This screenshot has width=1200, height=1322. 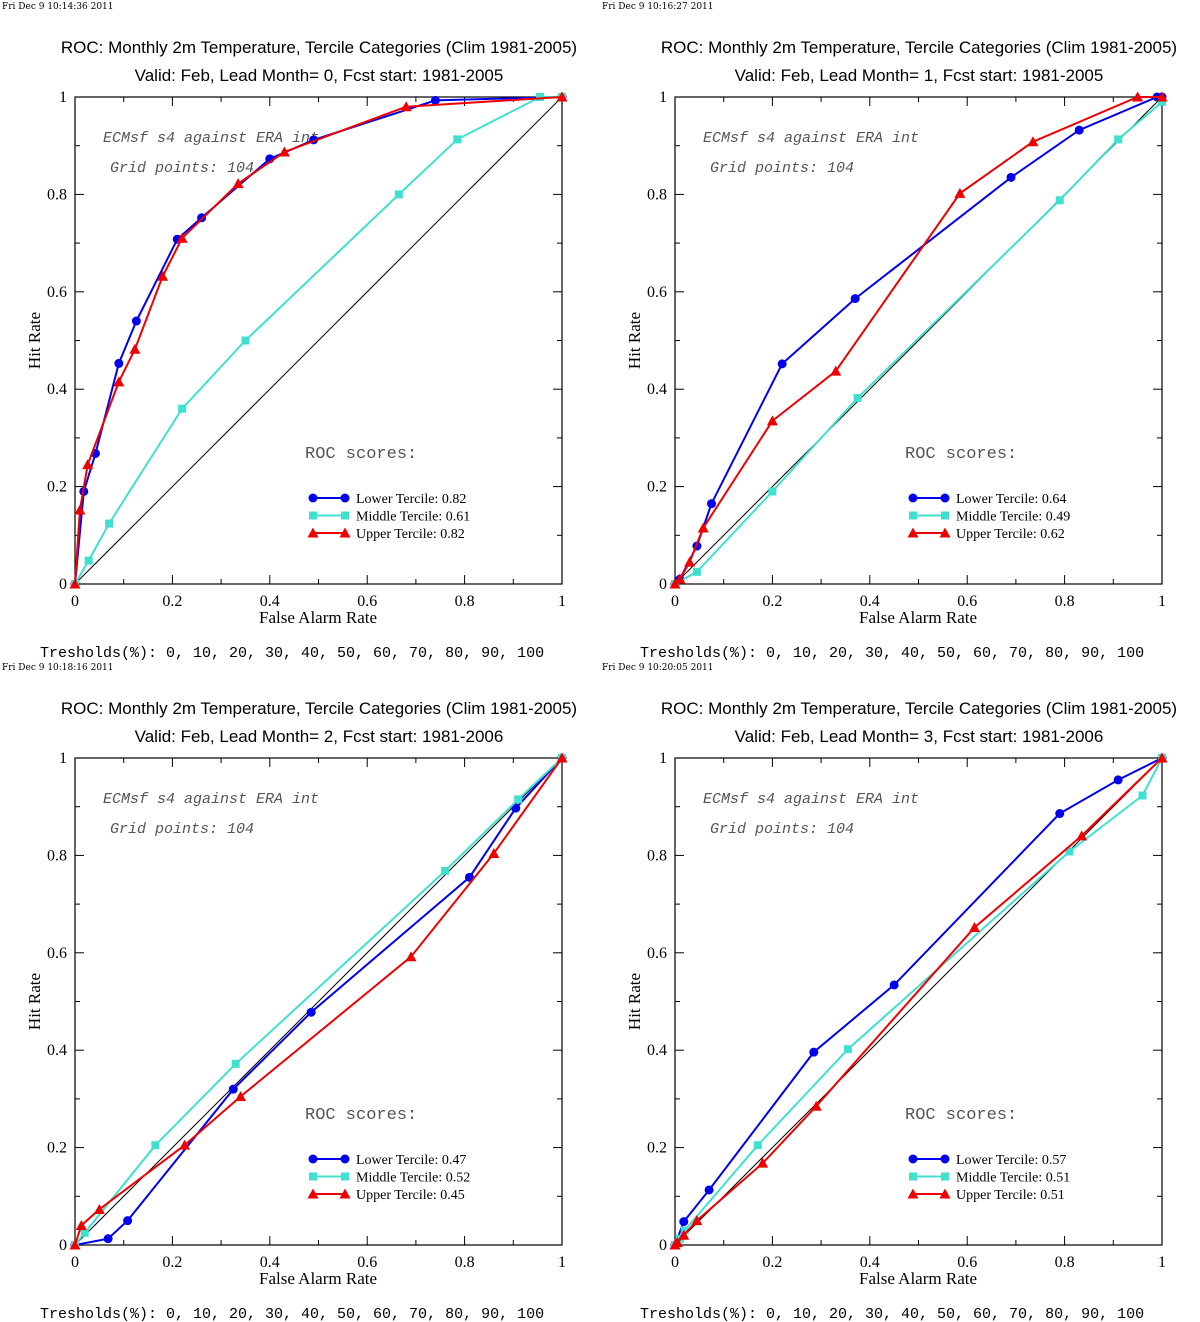 What do you see at coordinates (782, 168) in the screenshot?
I see `annotation-grid-points: Grid points: 104` at bounding box center [782, 168].